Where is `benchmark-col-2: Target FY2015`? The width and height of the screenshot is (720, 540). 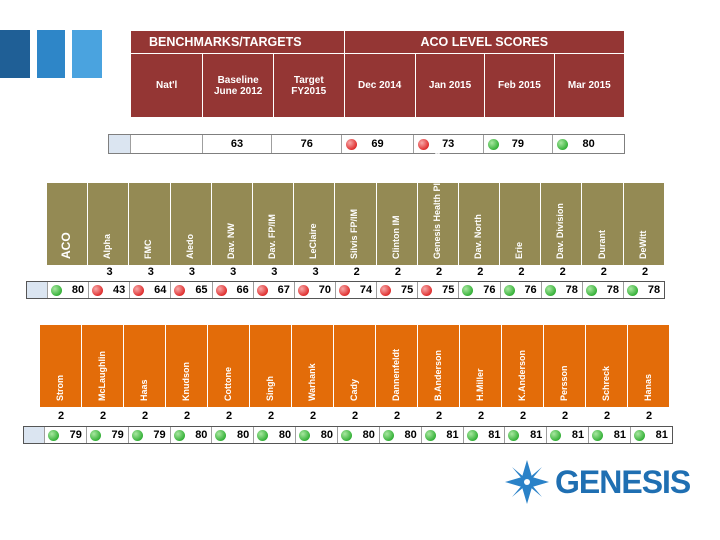 benchmark-col-2: Target FY2015 is located at coordinates (308, 85).